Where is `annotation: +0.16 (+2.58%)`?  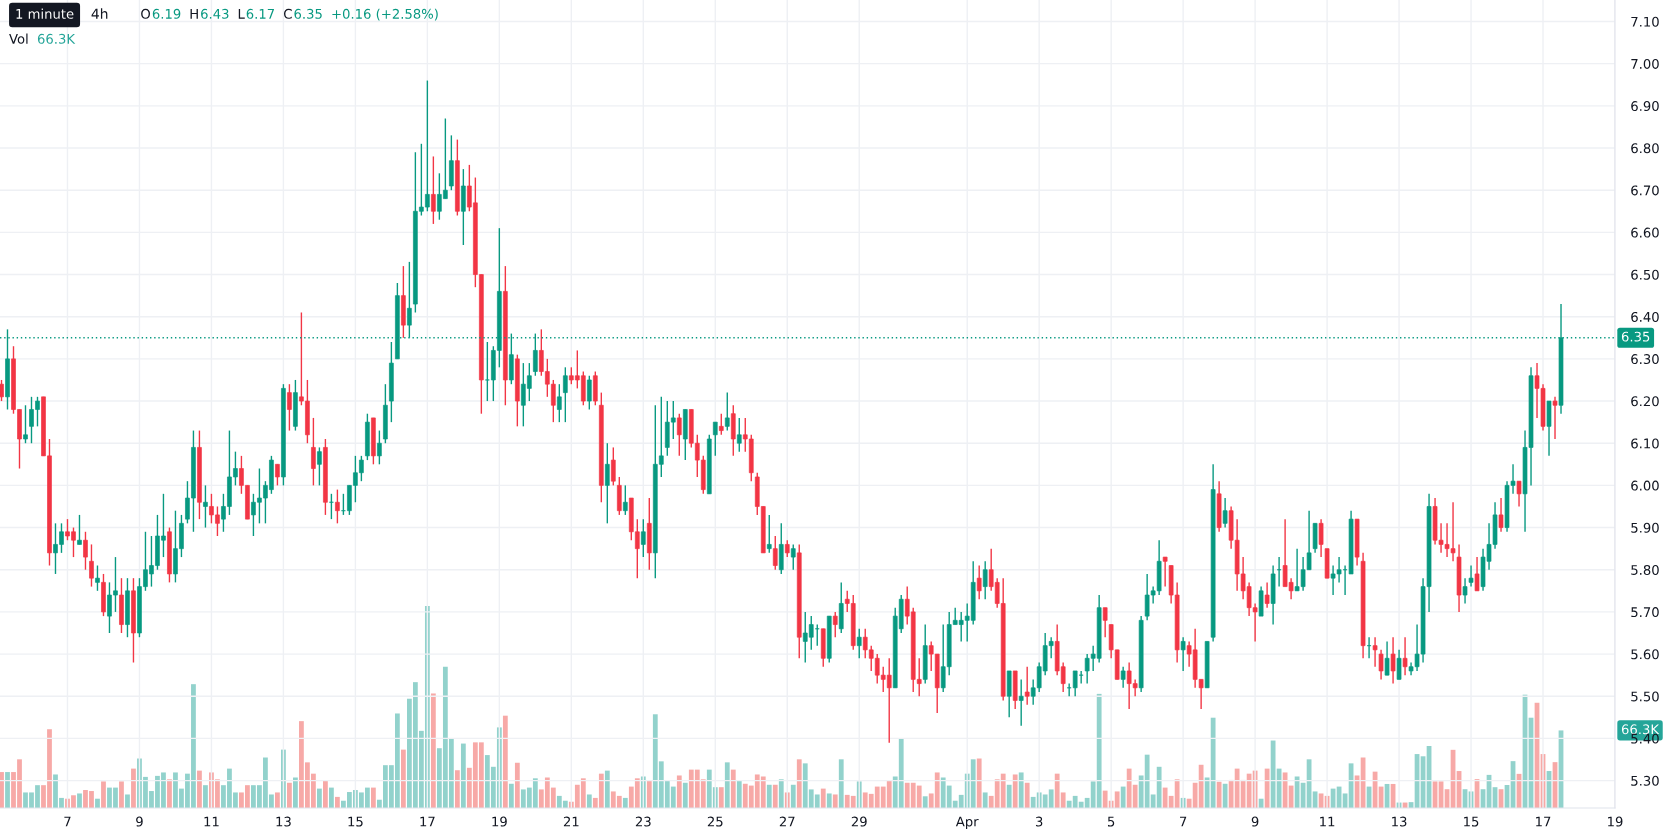
annotation: +0.16 (+2.58%) is located at coordinates (385, 14).